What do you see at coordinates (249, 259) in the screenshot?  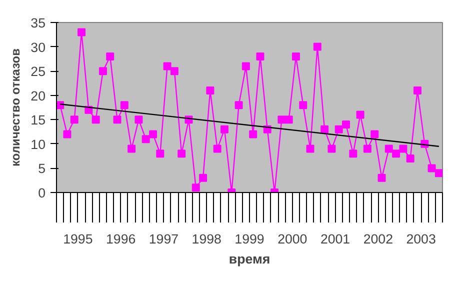 I see `x-axis-title: время` at bounding box center [249, 259].